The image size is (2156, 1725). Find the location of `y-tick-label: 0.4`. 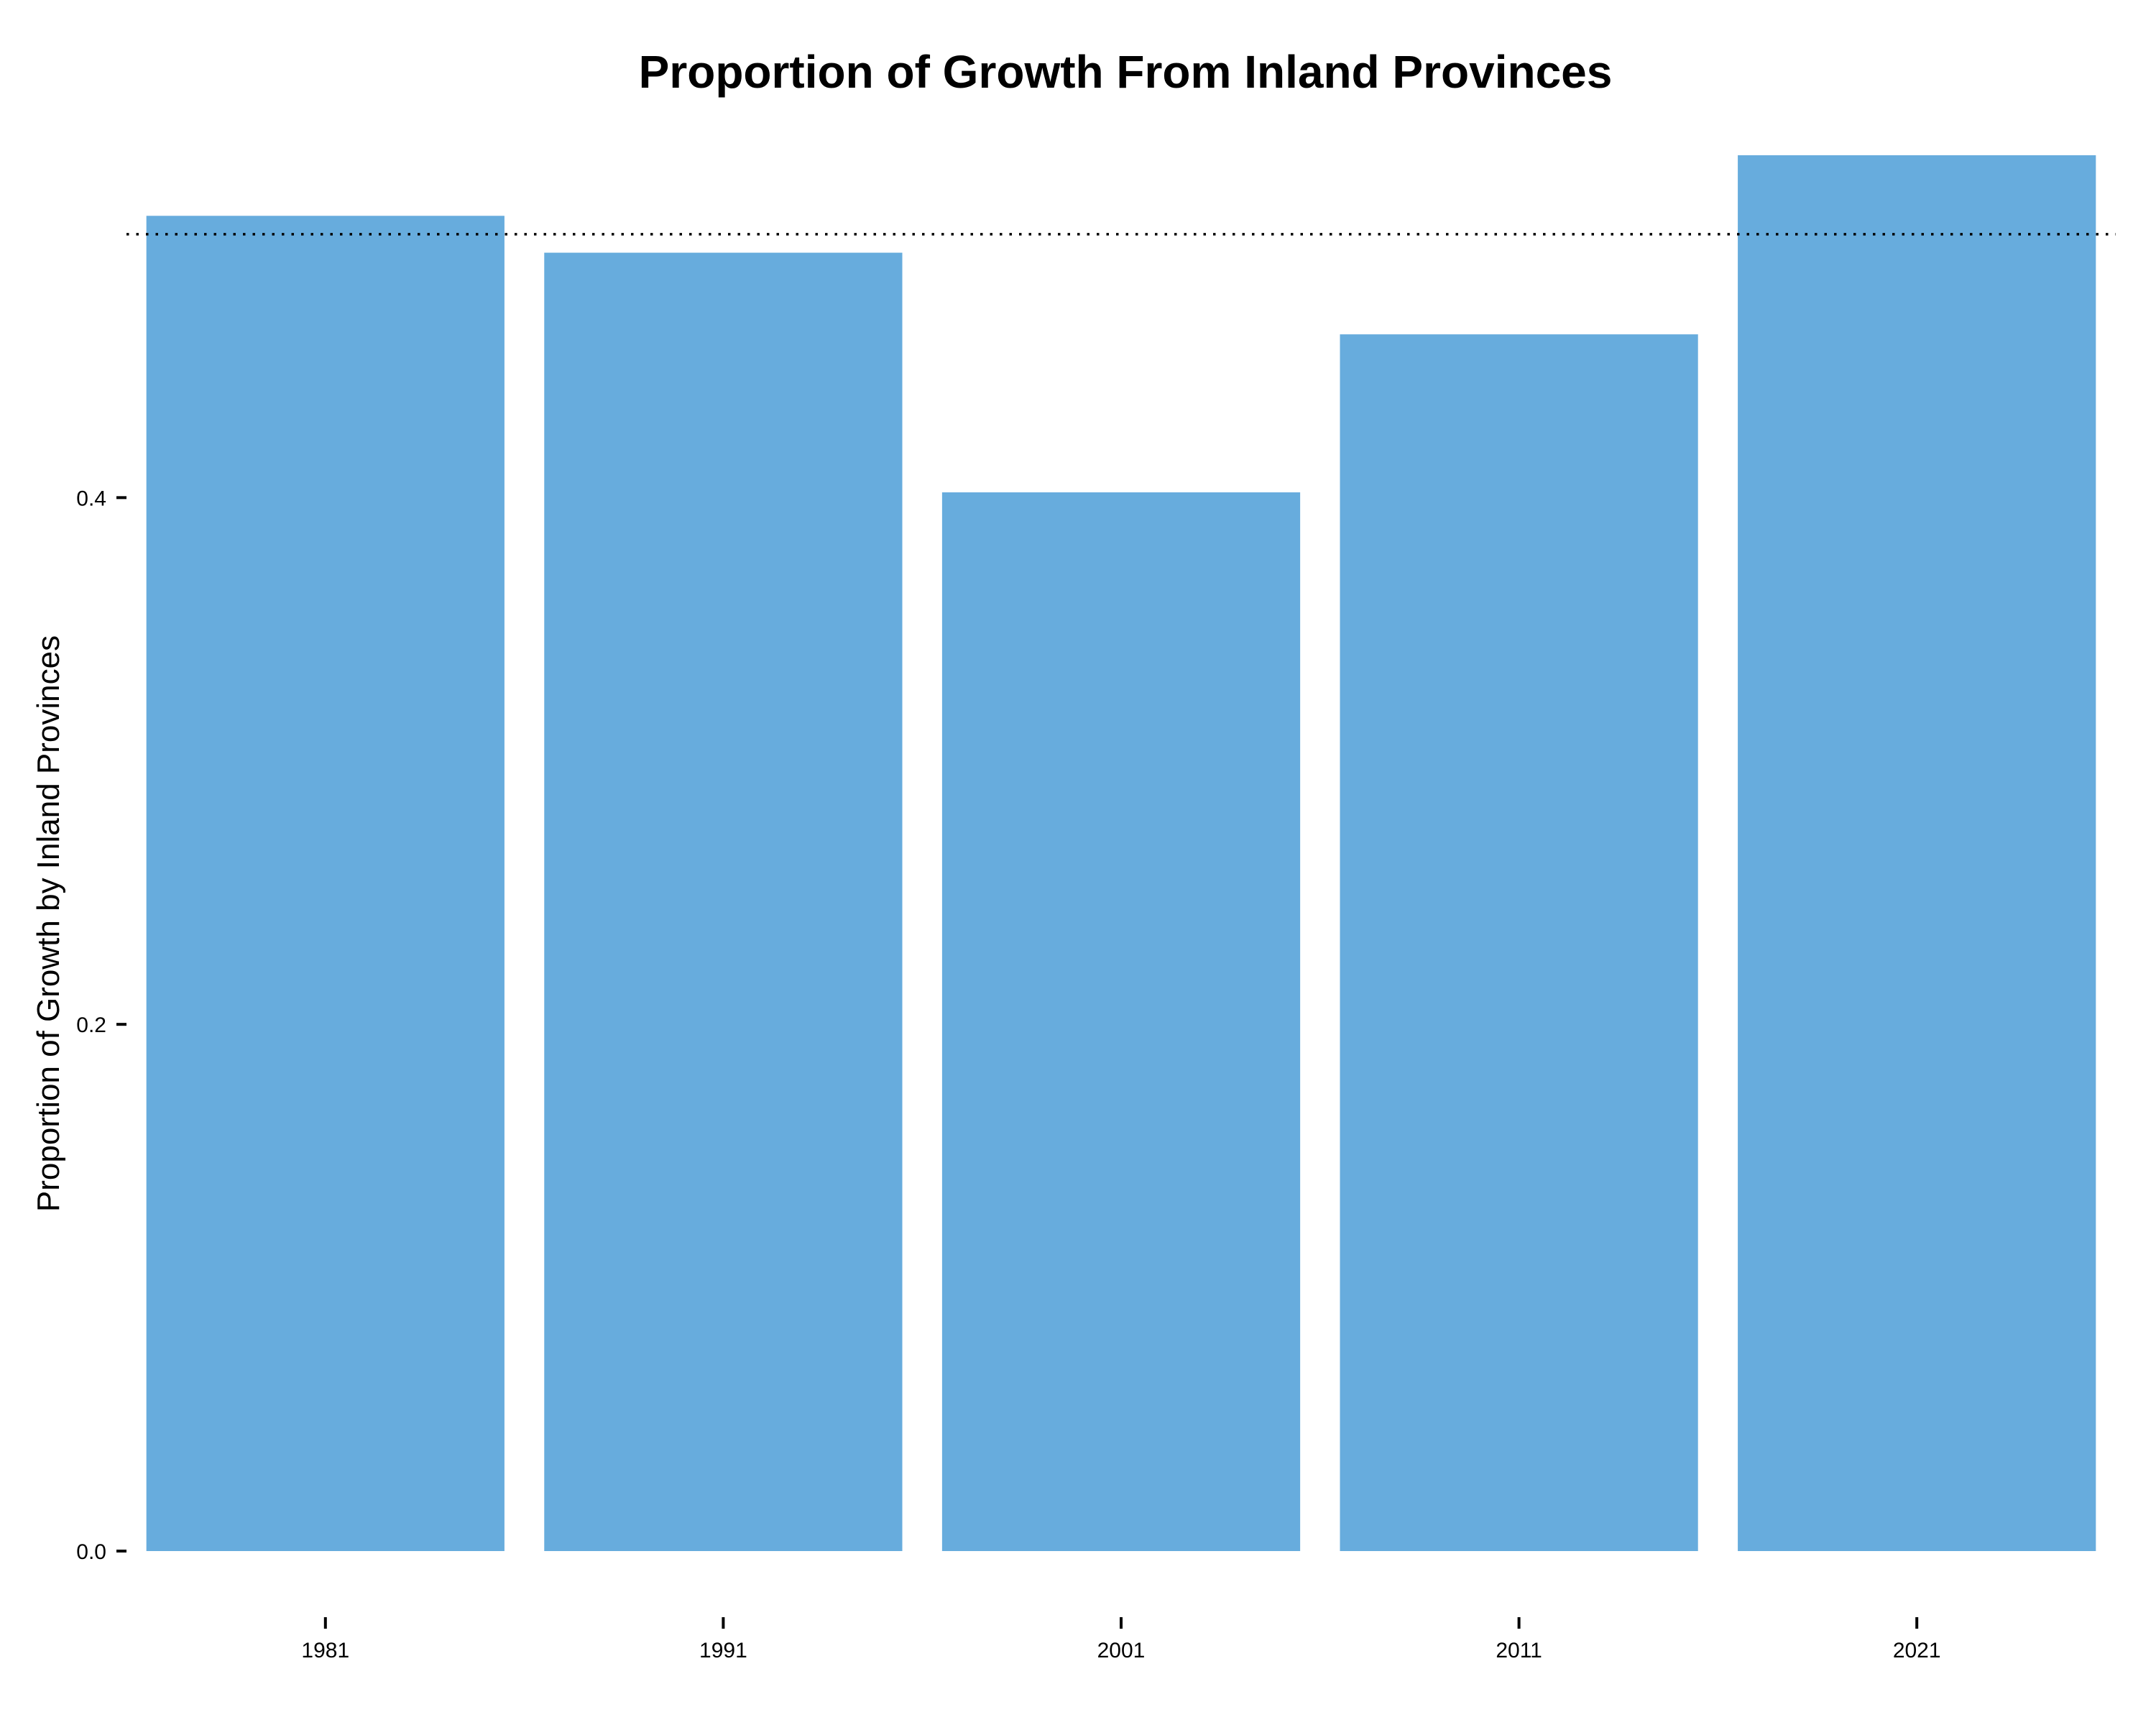

y-tick-label: 0.4 is located at coordinates (91, 498).